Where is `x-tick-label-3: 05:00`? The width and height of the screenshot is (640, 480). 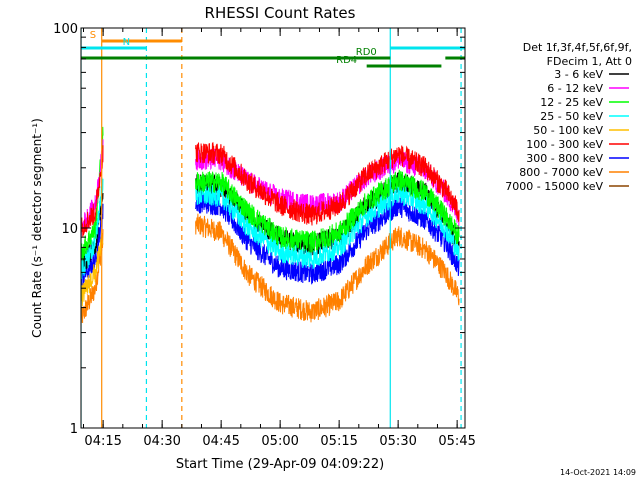
x-tick-label-3: 05:00 is located at coordinates (279, 441).